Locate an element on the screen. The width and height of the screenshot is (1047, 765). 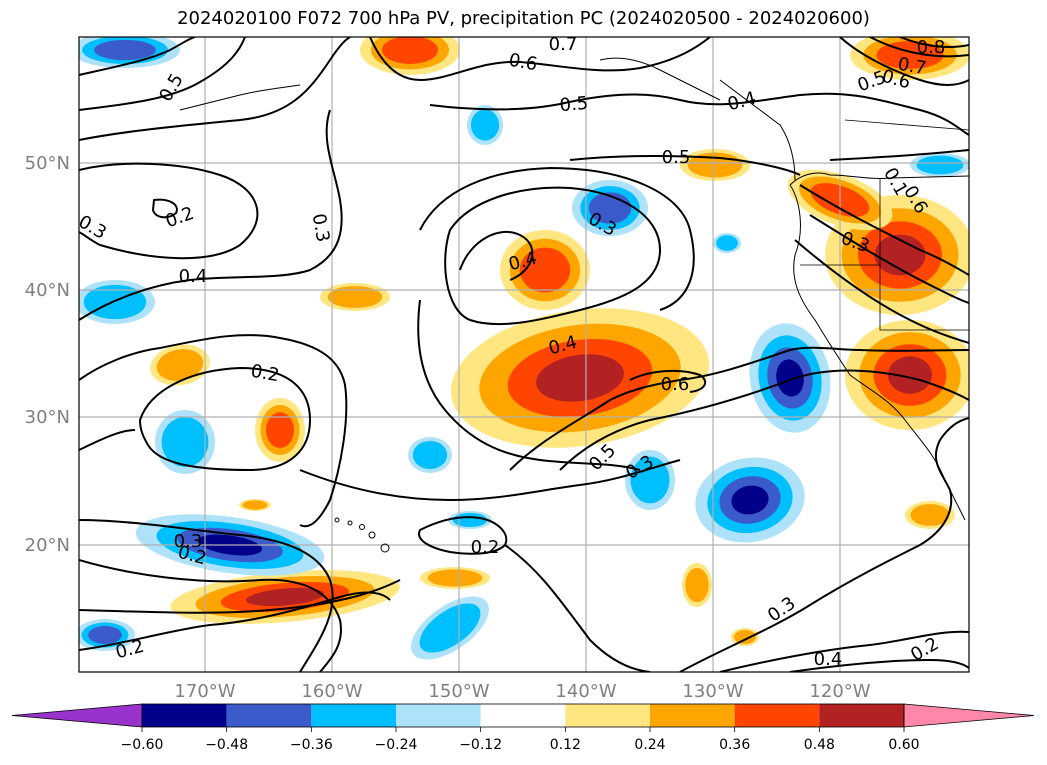
colorbar-extend-min is located at coordinates (77, 715).